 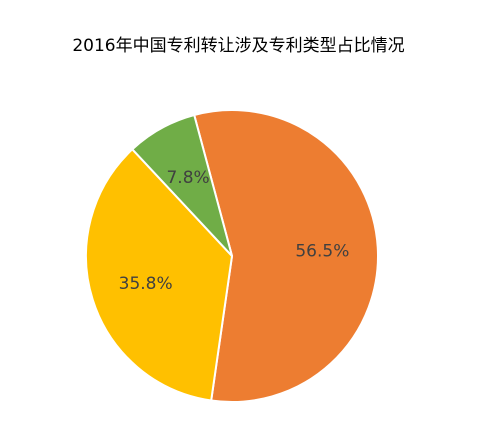 What do you see at coordinates (238, 46) in the screenshot?
I see `chart-title: 2016年中国专利转让涉及专利类型占比情况` at bounding box center [238, 46].